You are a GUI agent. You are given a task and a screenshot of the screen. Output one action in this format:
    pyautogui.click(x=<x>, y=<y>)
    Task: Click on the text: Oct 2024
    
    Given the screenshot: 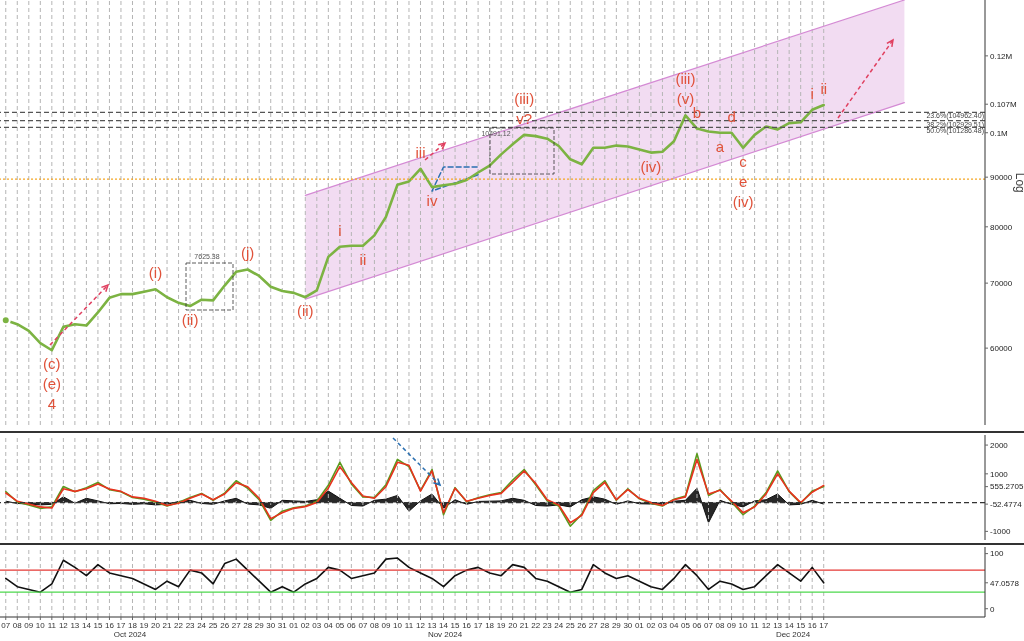 What is the action you would take?
    pyautogui.click(x=130, y=635)
    